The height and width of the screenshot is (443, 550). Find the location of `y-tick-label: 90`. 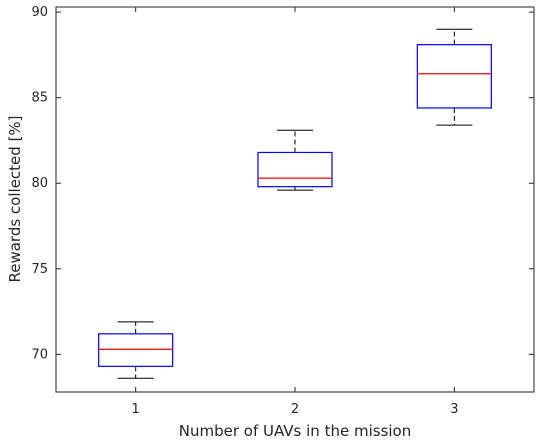

y-tick-label: 90 is located at coordinates (39, 12).